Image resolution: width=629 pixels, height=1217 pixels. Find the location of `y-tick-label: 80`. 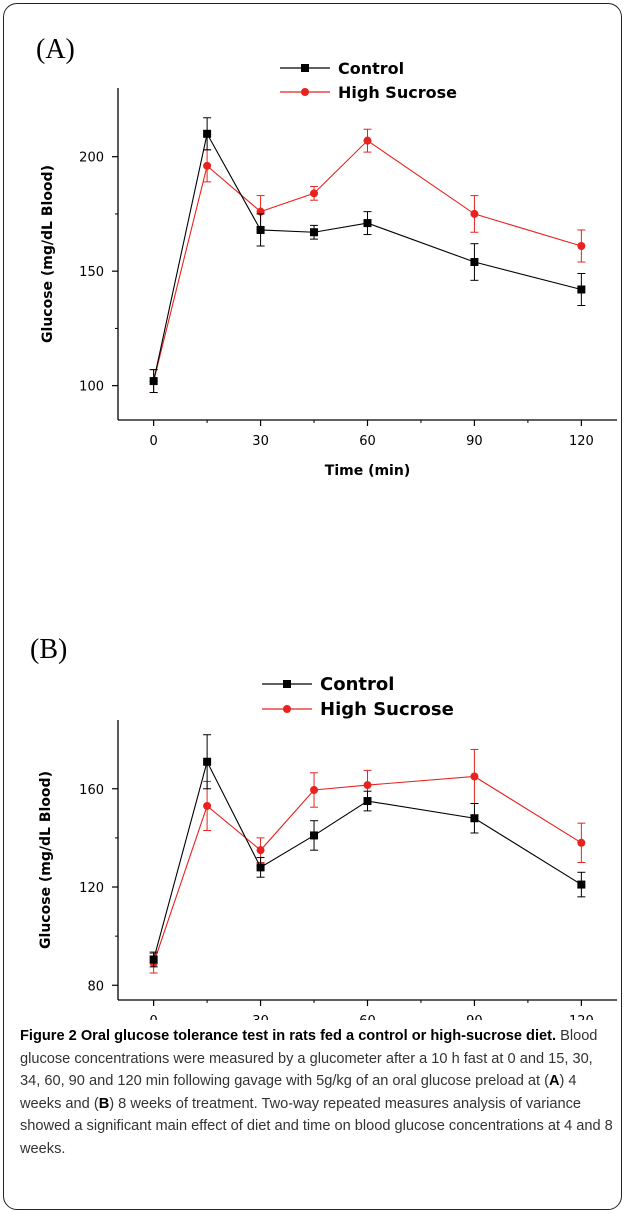

y-tick-label: 80 is located at coordinates (95, 986).